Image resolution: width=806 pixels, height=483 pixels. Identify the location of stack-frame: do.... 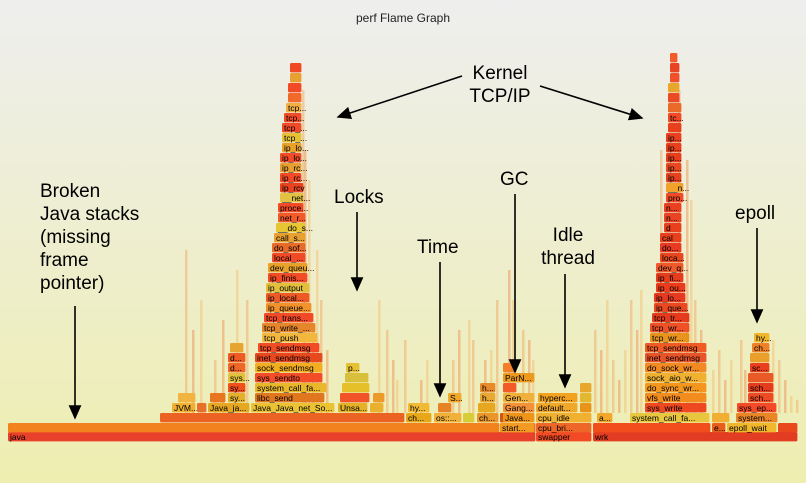
(671, 248).